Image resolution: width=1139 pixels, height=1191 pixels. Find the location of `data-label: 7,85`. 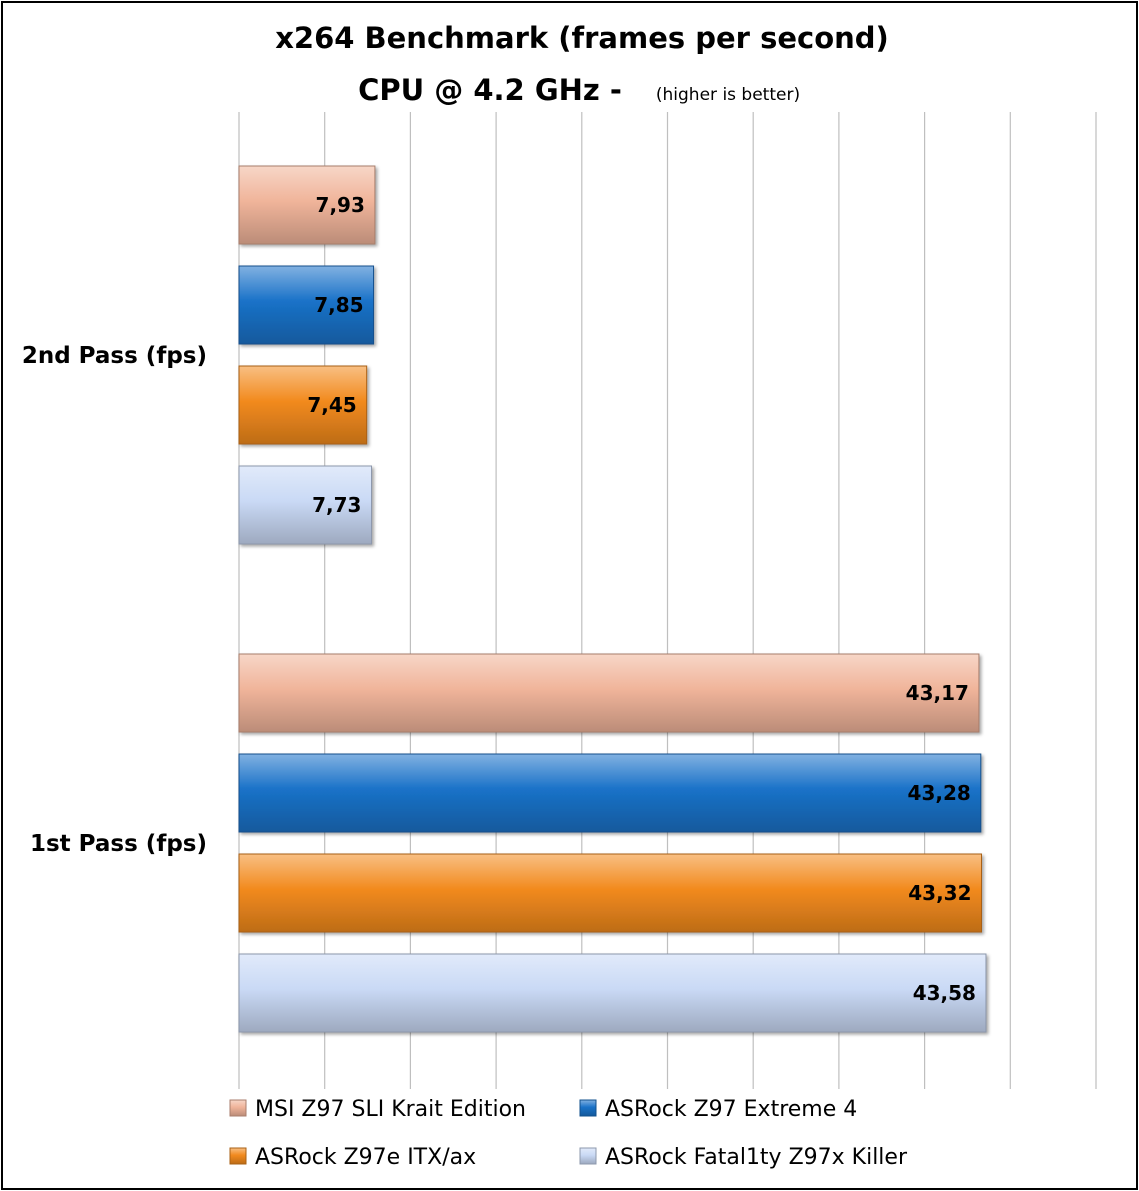

data-label: 7,85 is located at coordinates (338, 305).